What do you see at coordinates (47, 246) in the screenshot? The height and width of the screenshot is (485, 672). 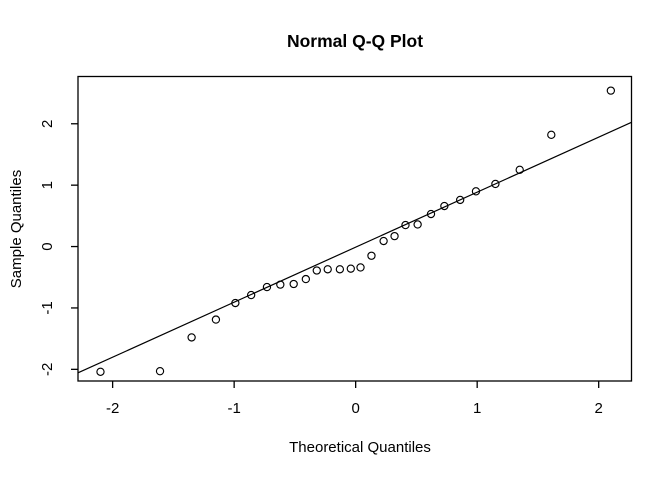 I see `y-tick-label: 0` at bounding box center [47, 246].